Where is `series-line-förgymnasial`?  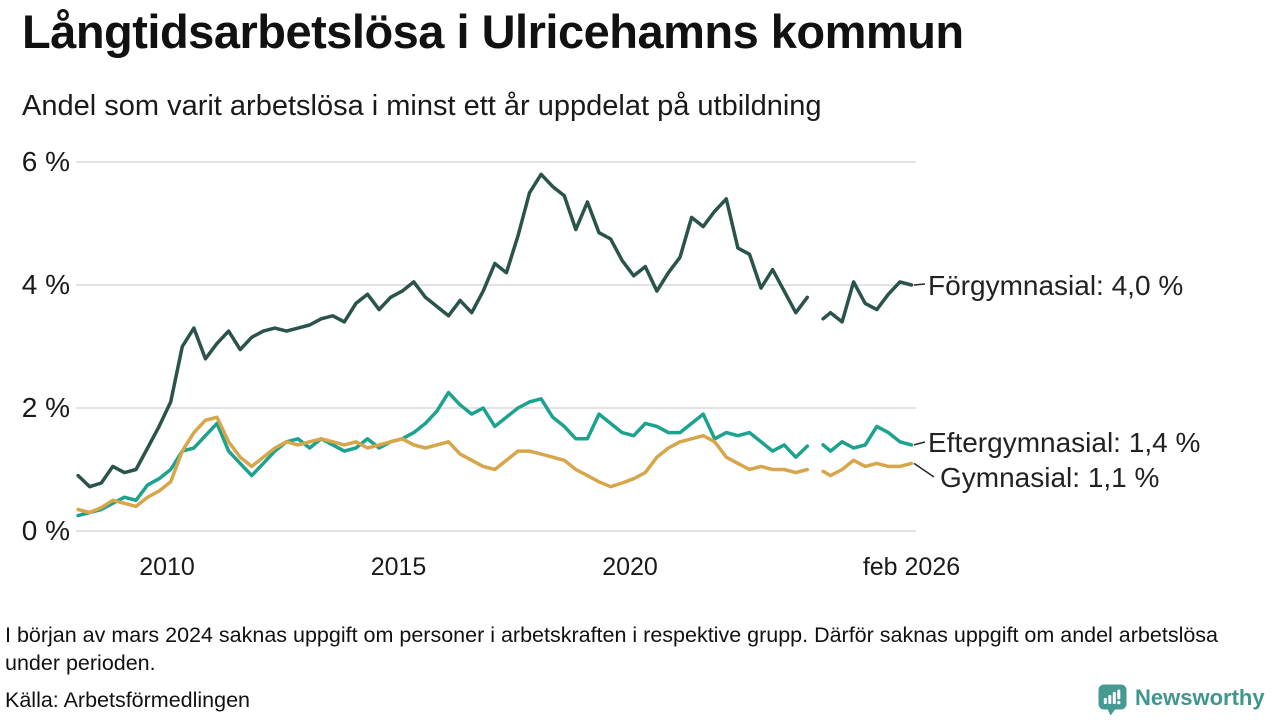
series-line-förgymnasial is located at coordinates (867, 302).